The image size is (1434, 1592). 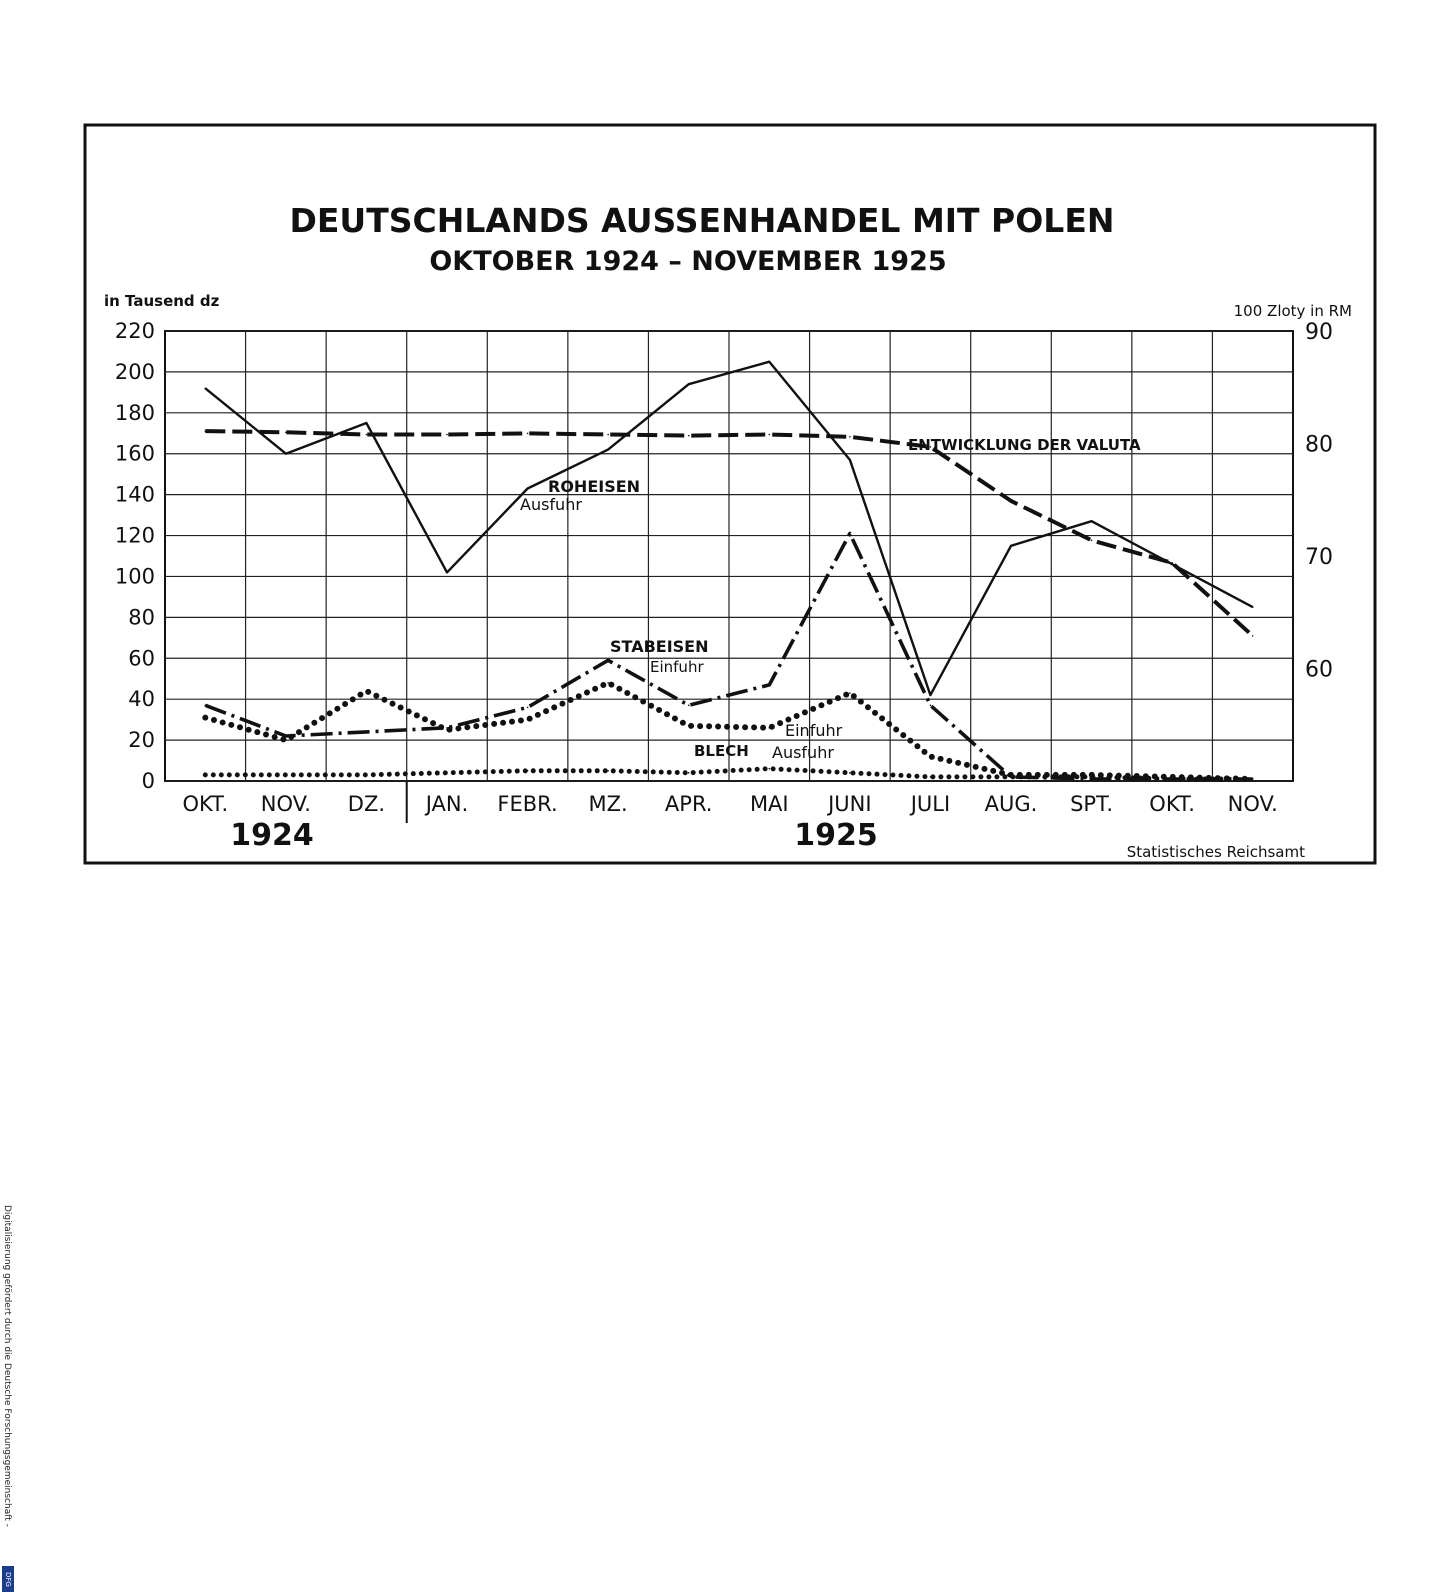 What do you see at coordinates (527, 804) in the screenshot?
I see `x-tick-label: FEBR.` at bounding box center [527, 804].